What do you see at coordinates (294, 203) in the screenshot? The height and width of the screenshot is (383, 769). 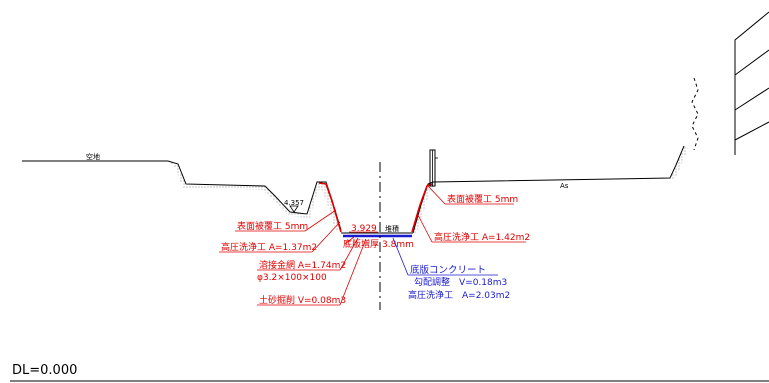 I see `label-water-level: 4.357` at bounding box center [294, 203].